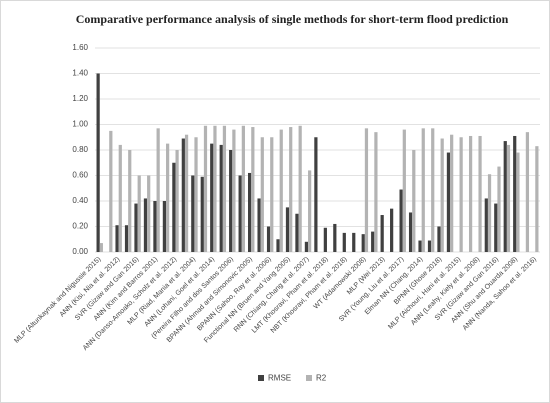  Describe the element at coordinates (80, 175) in the screenshot. I see `y-tick-label: 0.60` at that location.